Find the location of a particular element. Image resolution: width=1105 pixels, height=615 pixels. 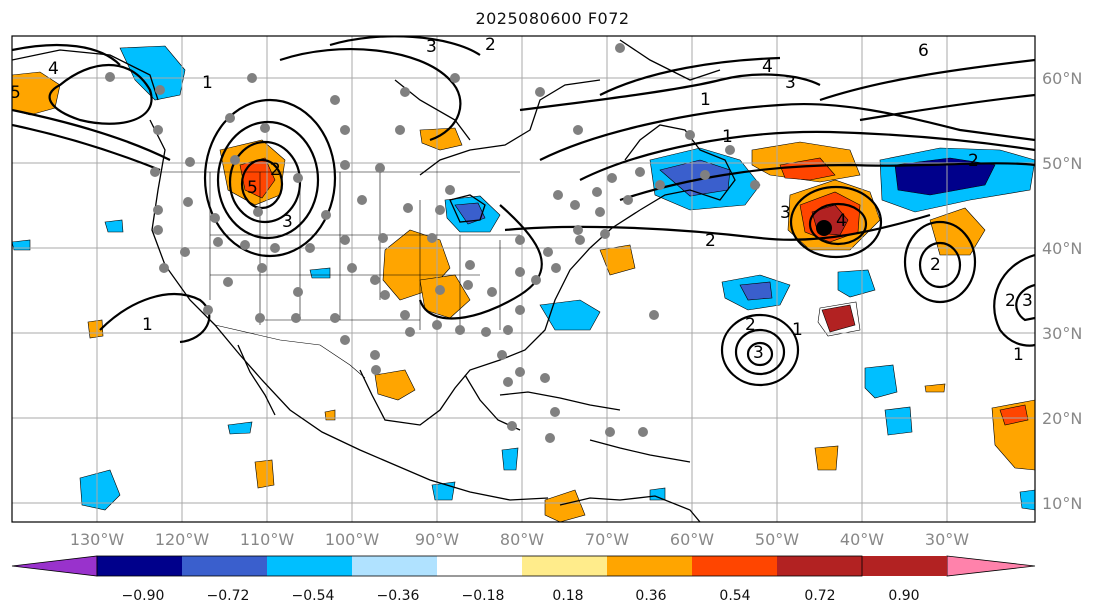

colorbar-tick-label: −0.18 is located at coordinates (483, 596).